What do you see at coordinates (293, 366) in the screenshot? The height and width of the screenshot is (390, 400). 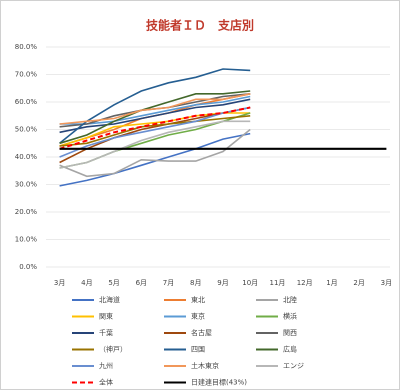 I see `legend-label: エンジ` at bounding box center [293, 366].